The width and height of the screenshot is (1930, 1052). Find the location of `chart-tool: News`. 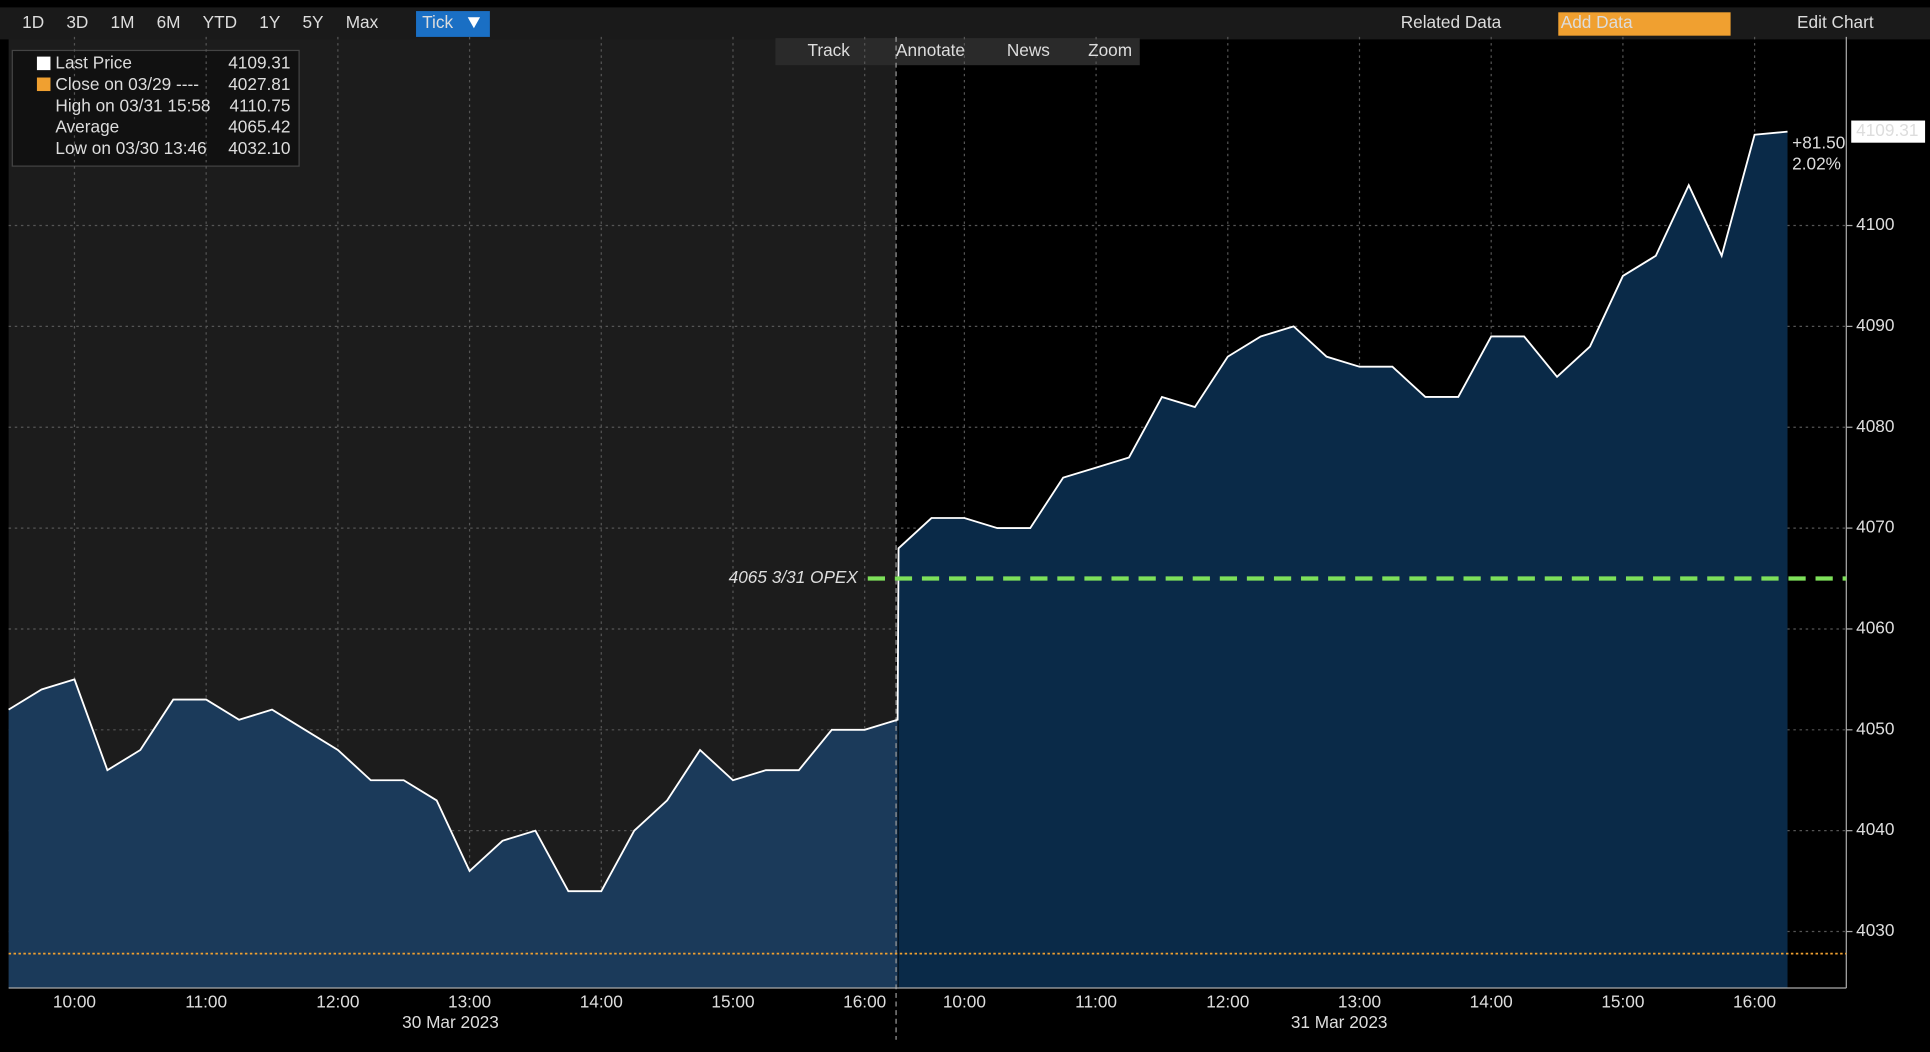

chart-tool: News is located at coordinates (1028, 50).